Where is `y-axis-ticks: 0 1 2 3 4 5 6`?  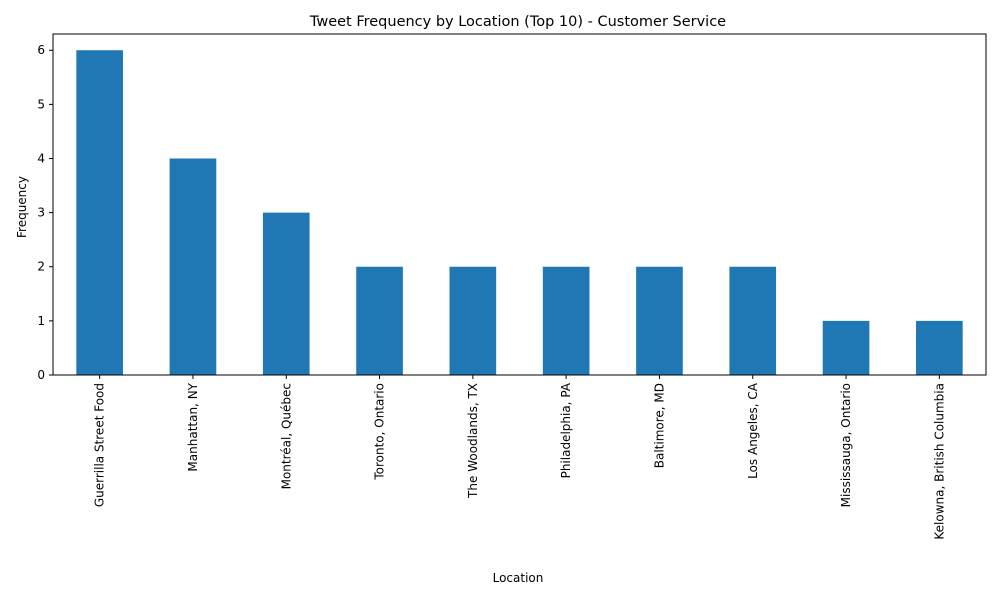
y-axis-ticks: 0 1 2 3 4 5 6 is located at coordinates (45, 212).